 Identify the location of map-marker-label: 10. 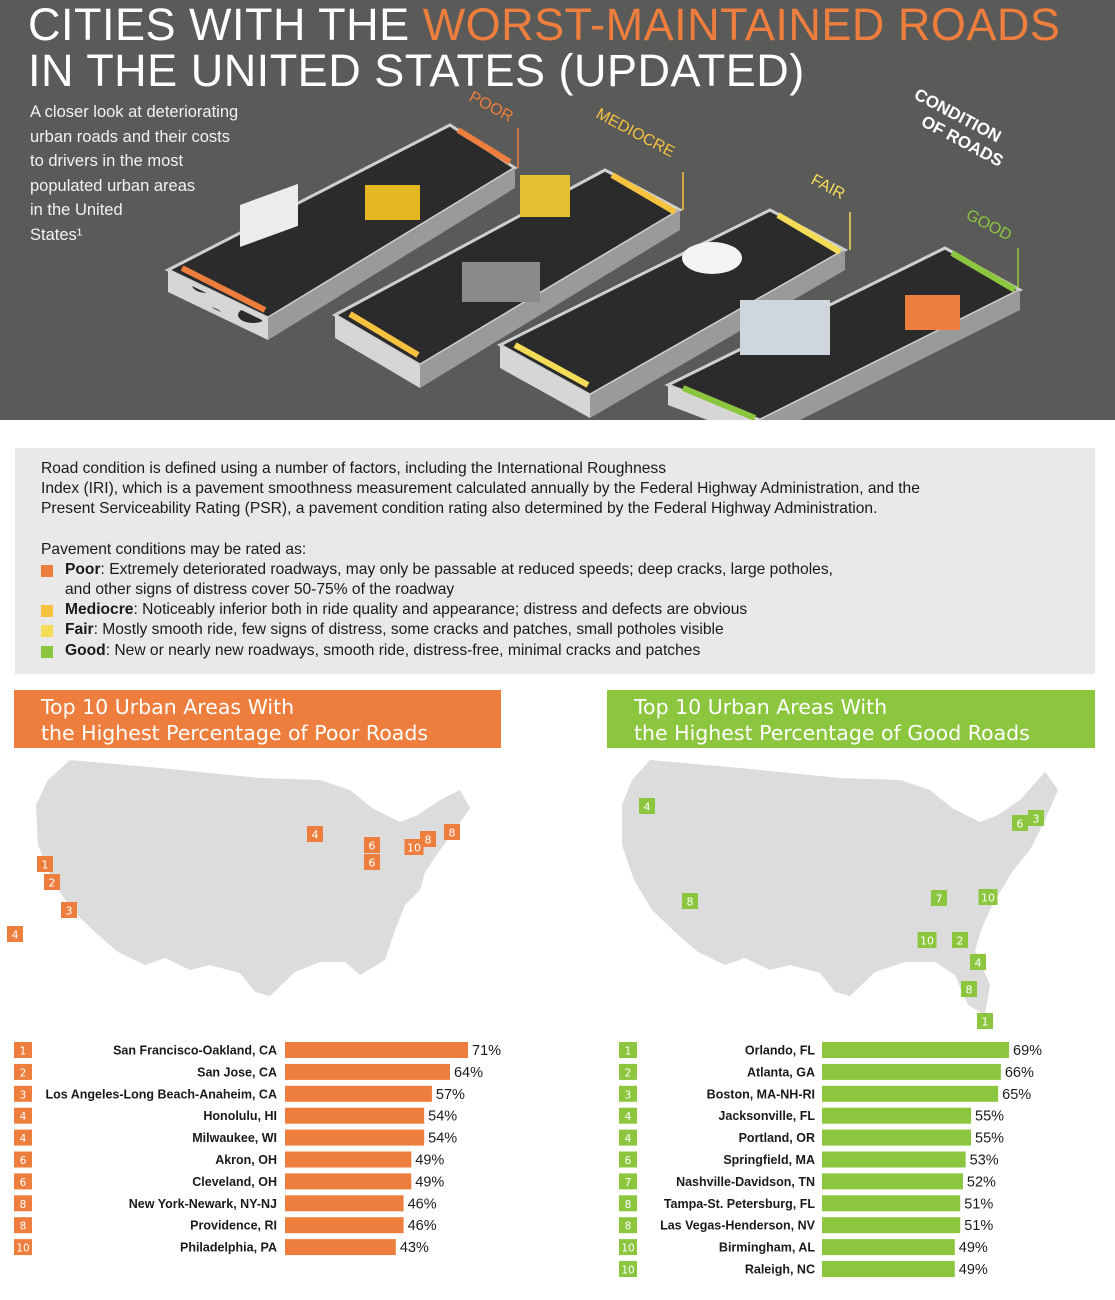
(927, 941).